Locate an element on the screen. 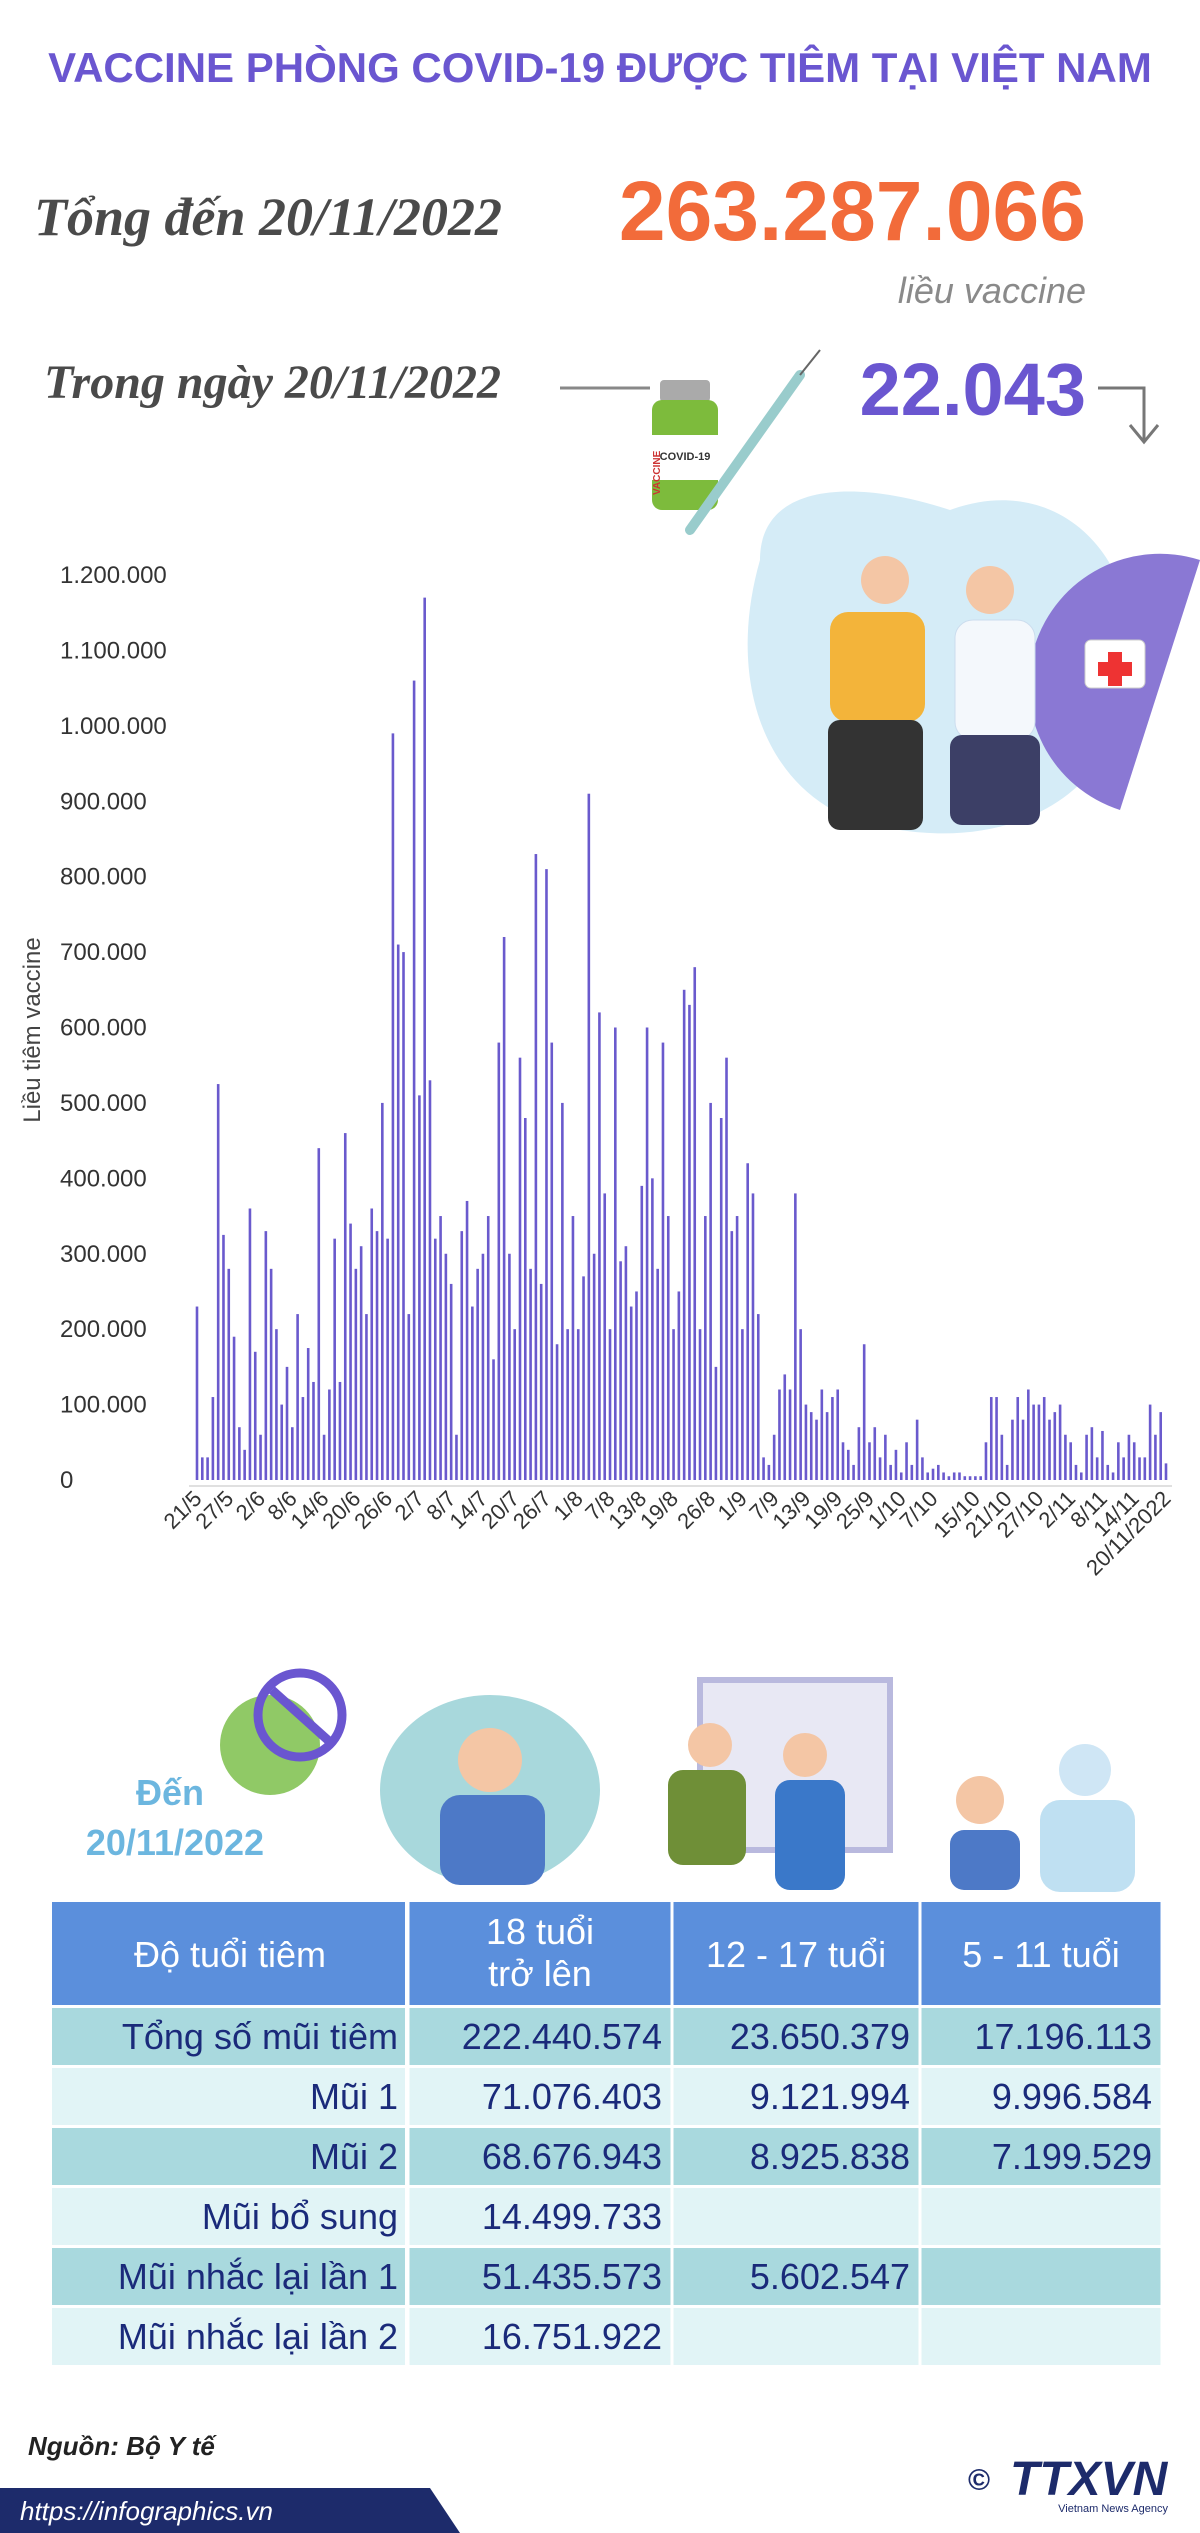 This screenshot has height=2533, width=1200. y-tick-label: 500.000 is located at coordinates (103, 1103).